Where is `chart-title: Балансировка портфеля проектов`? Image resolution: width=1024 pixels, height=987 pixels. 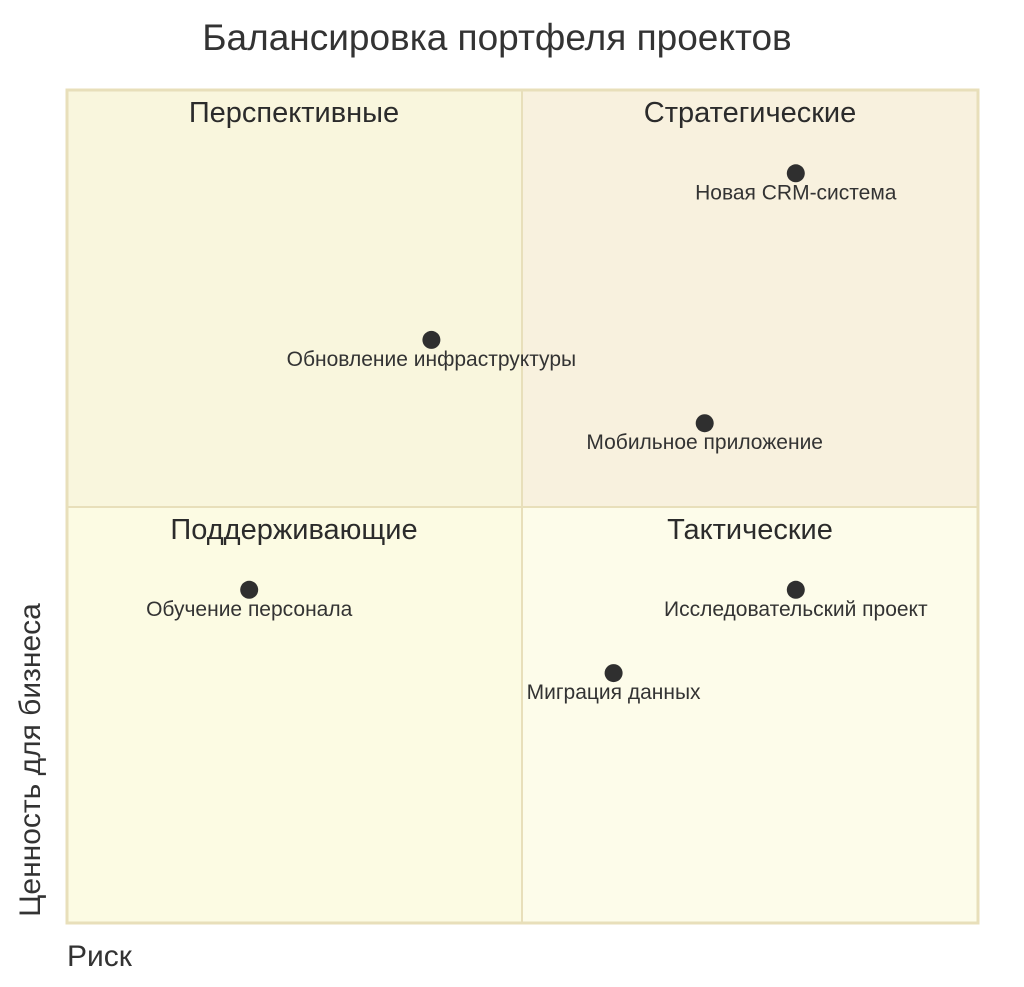
chart-title: Балансировка портфеля проектов is located at coordinates (496, 37).